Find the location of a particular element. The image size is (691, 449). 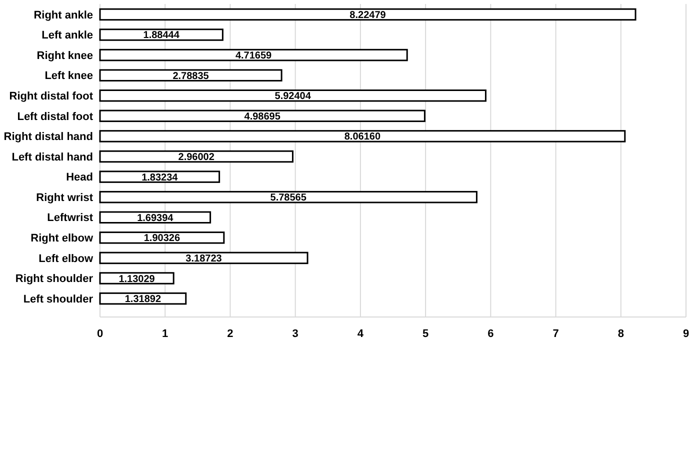

data-label: 5.92404 is located at coordinates (293, 96).